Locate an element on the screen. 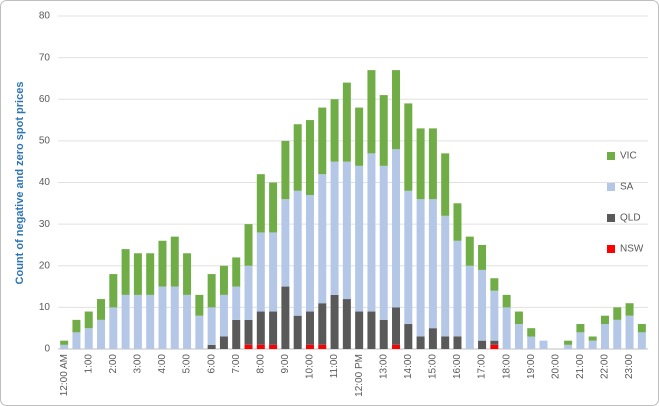 This screenshot has width=659, height=406. legend-label: NSW is located at coordinates (632, 249).